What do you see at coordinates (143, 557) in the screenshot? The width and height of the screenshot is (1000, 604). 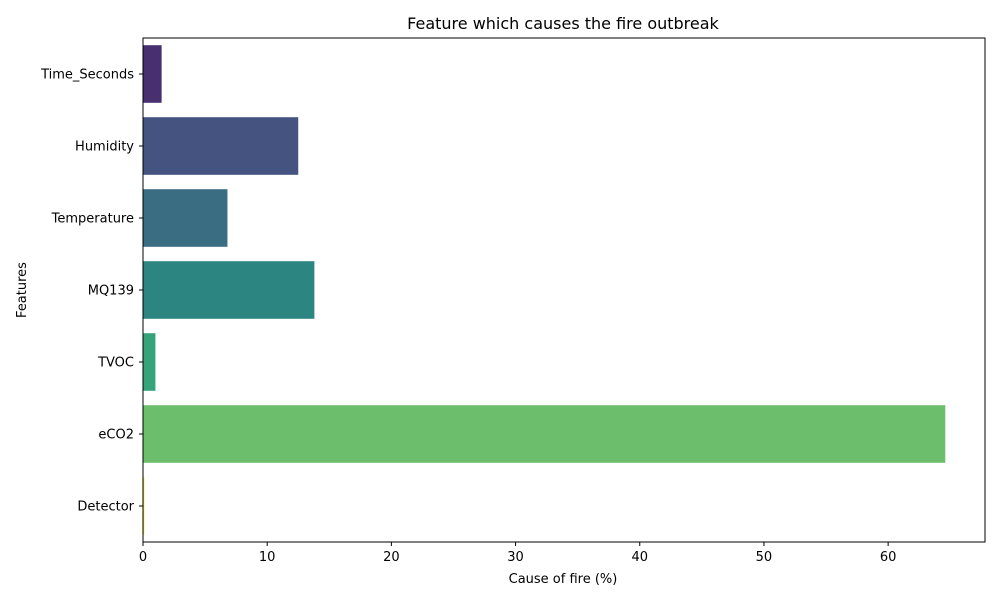 I see `x-tick-label: 0` at bounding box center [143, 557].